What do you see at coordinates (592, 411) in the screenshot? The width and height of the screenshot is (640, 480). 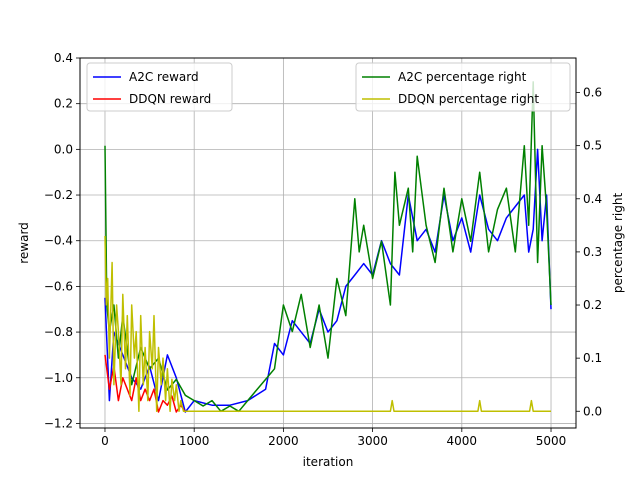 I see `y2-tick-label: 0.0` at bounding box center [592, 411].